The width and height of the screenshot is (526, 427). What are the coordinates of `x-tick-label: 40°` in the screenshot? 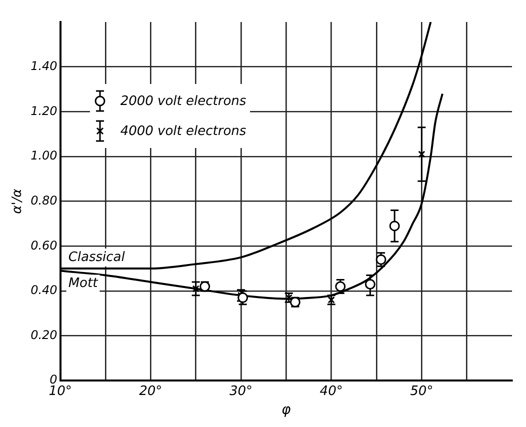 It's located at (331, 391).